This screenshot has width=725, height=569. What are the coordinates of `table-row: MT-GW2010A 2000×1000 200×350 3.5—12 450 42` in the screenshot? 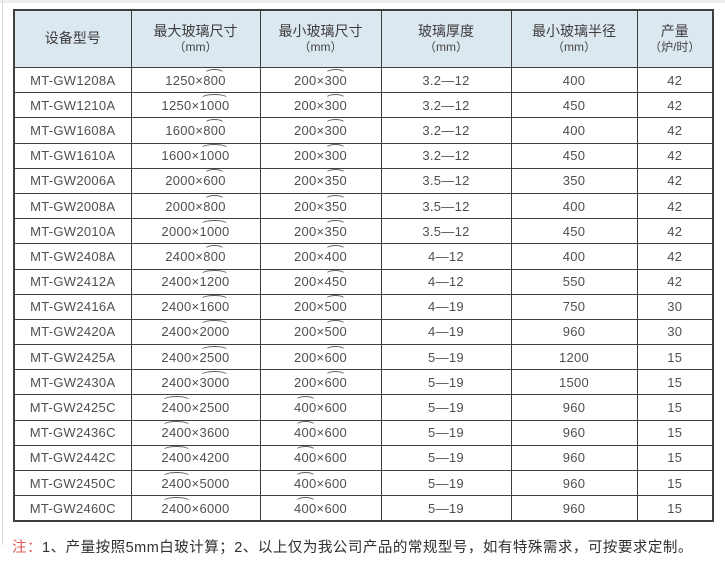 It's located at (363, 231).